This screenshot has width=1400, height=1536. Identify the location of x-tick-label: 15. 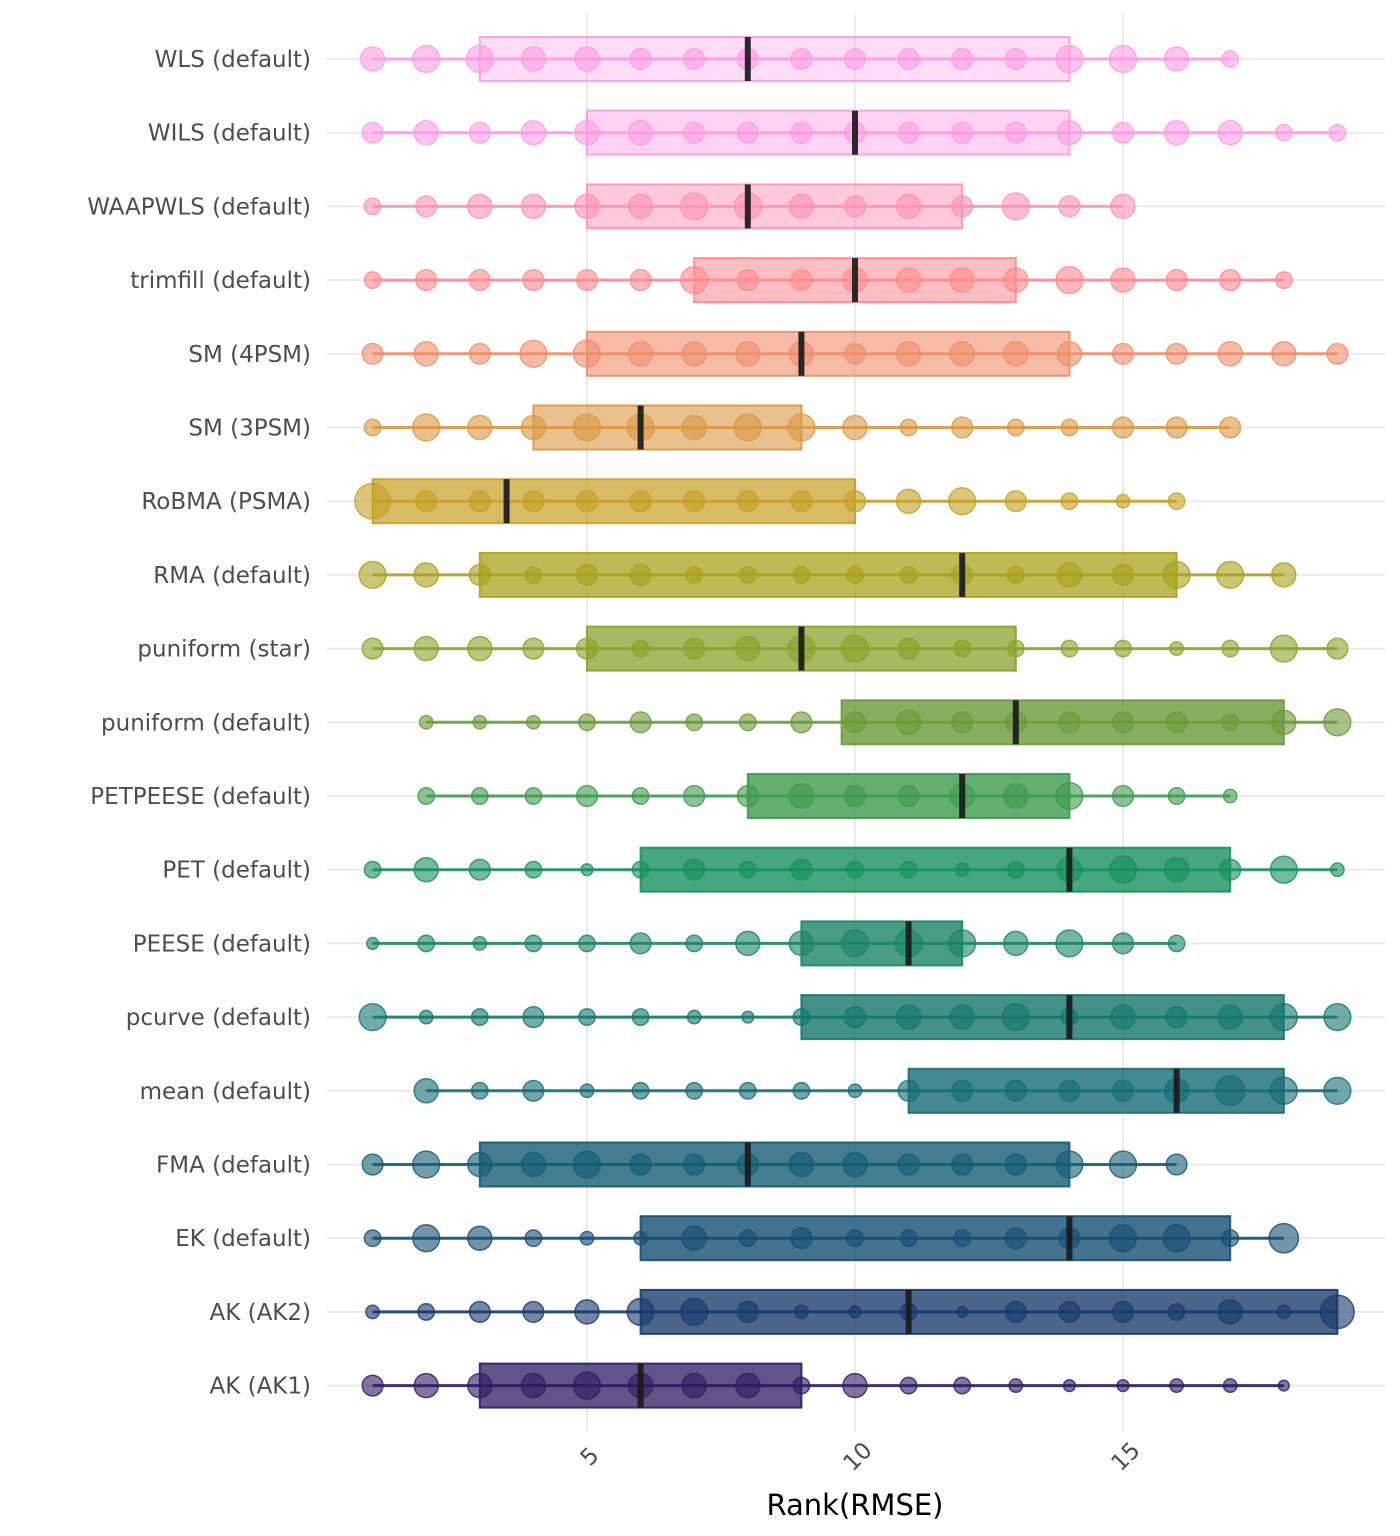
(1126, 1457).